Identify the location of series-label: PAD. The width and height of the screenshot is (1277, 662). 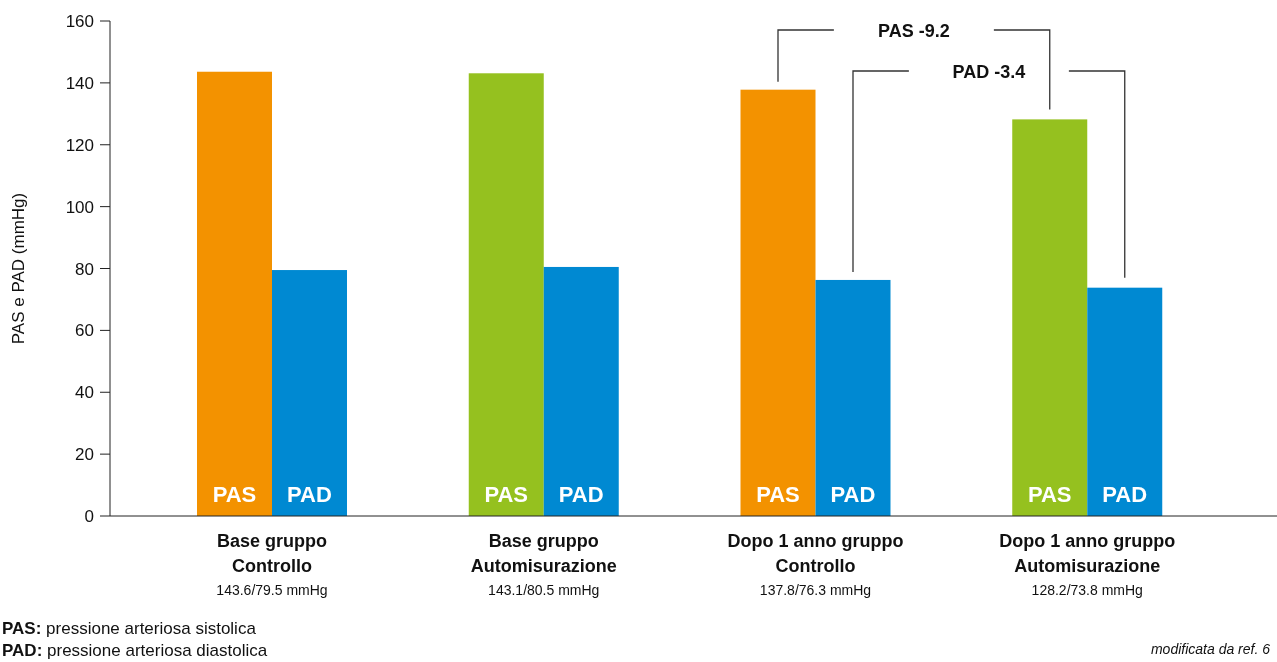
(309, 494).